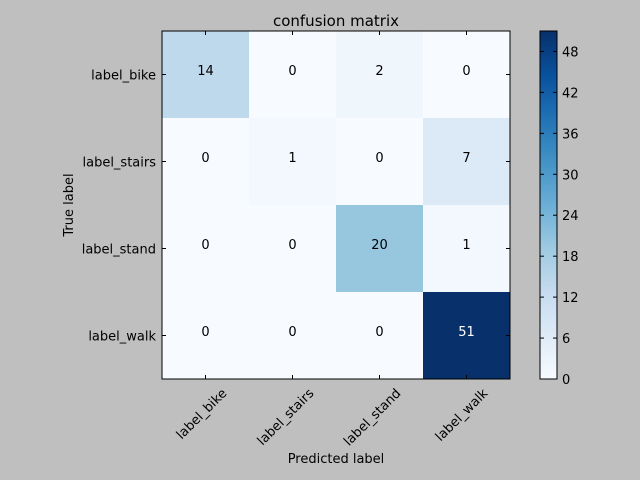 This screenshot has height=480, width=640. I want to click on y-tick-label: label_stand, so click(119, 250).